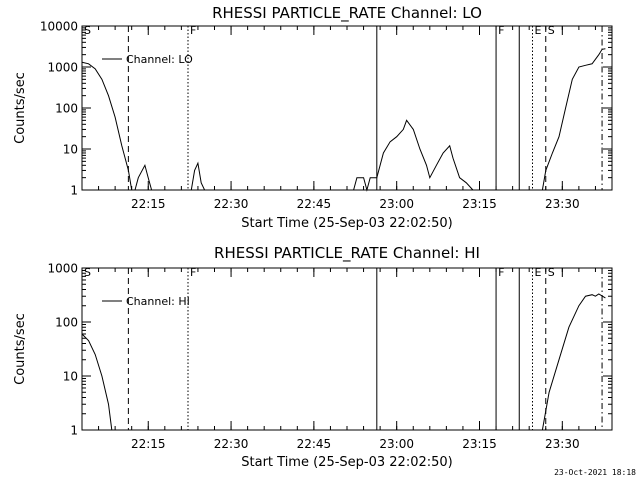 This screenshot has width=640, height=480. Describe the element at coordinates (595, 472) in the screenshot. I see `footer-timestamp: 23-Oct-2021 18:18` at that location.